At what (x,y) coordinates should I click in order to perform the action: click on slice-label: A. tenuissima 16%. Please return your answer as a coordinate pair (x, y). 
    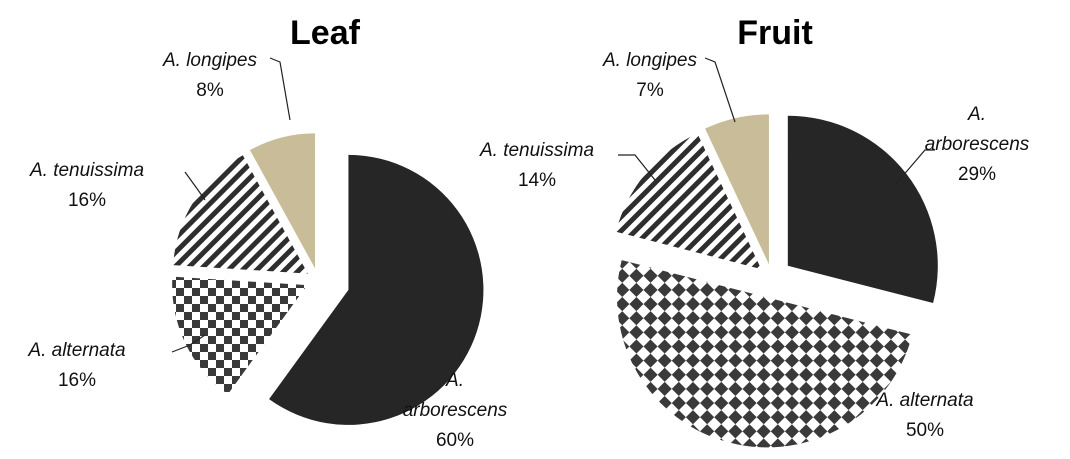
    Looking at the image, I should click on (87, 186).